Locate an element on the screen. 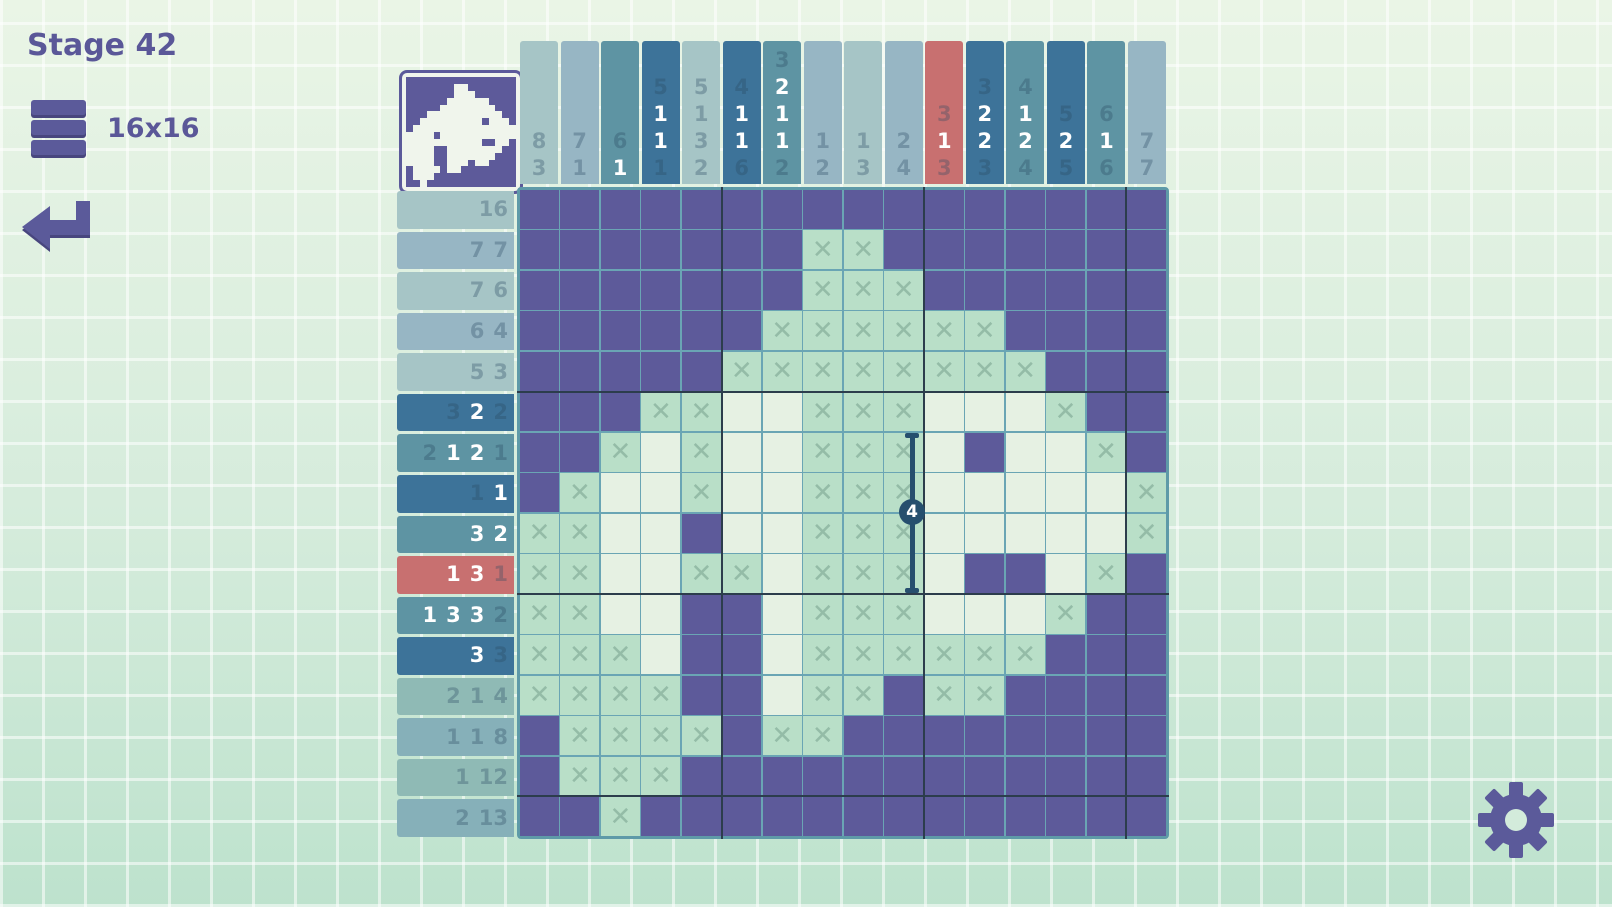 The image size is (1612, 907). column-clue-5: 5 1 3 2 is located at coordinates (701, 112).